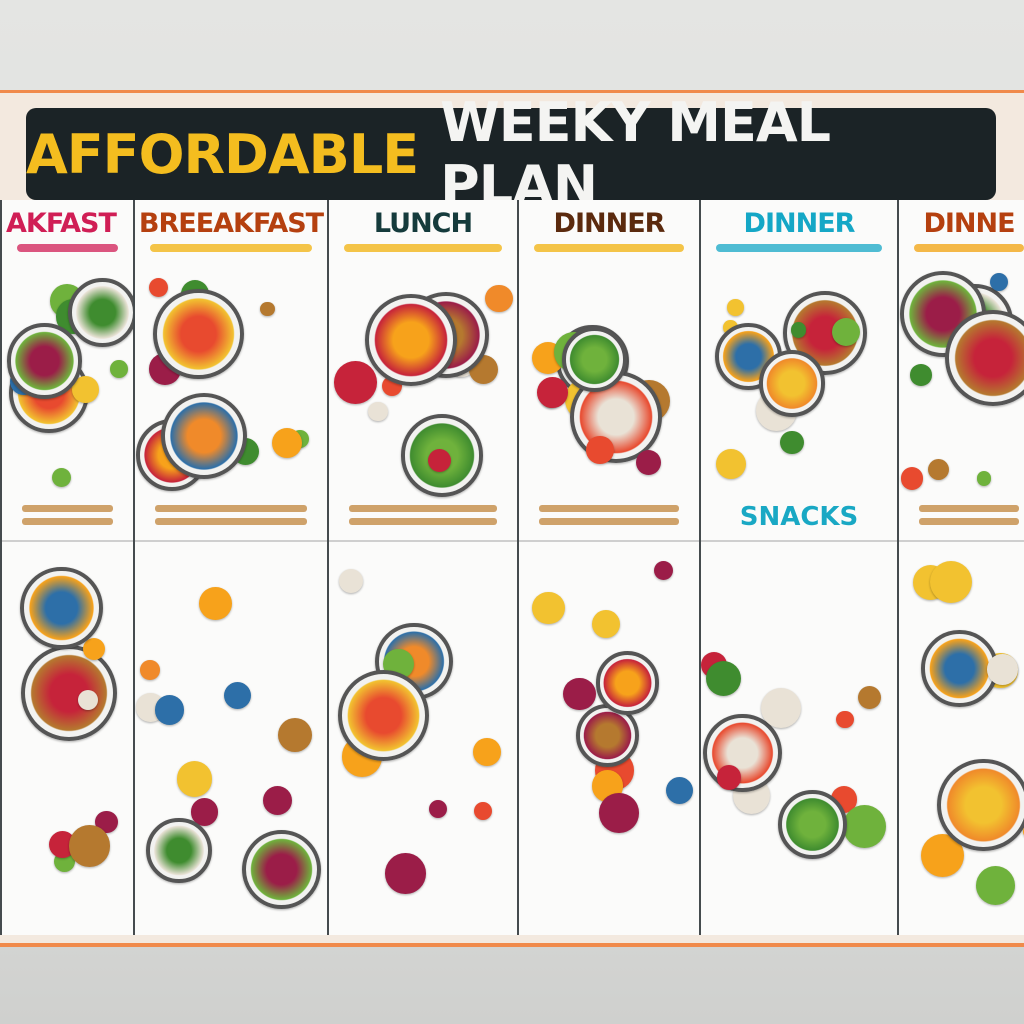  Describe the element at coordinates (231, 223) in the screenshot. I see `column-header: BREEAKFAST` at that location.